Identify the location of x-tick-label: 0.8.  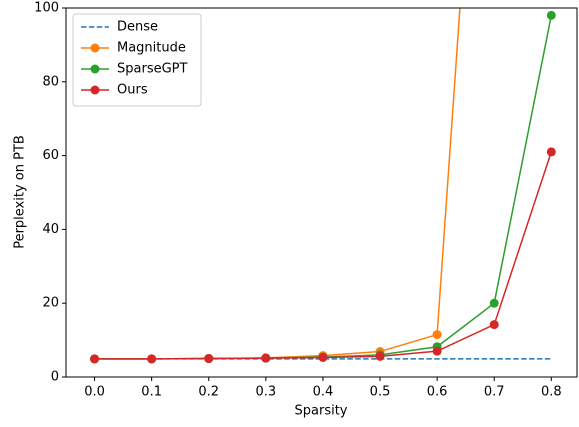
(551, 392).